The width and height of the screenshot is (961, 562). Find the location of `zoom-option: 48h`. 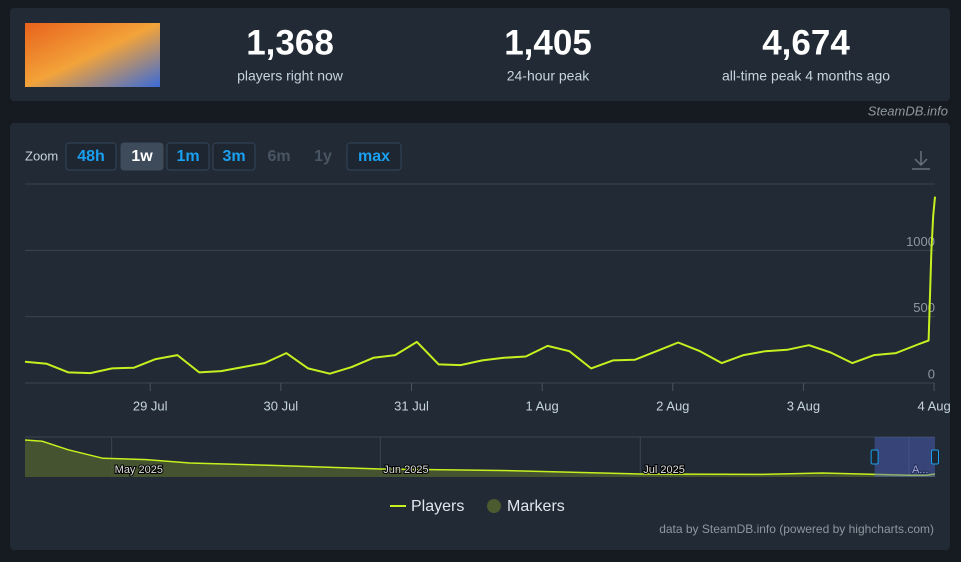

zoom-option: 48h is located at coordinates (91, 156).